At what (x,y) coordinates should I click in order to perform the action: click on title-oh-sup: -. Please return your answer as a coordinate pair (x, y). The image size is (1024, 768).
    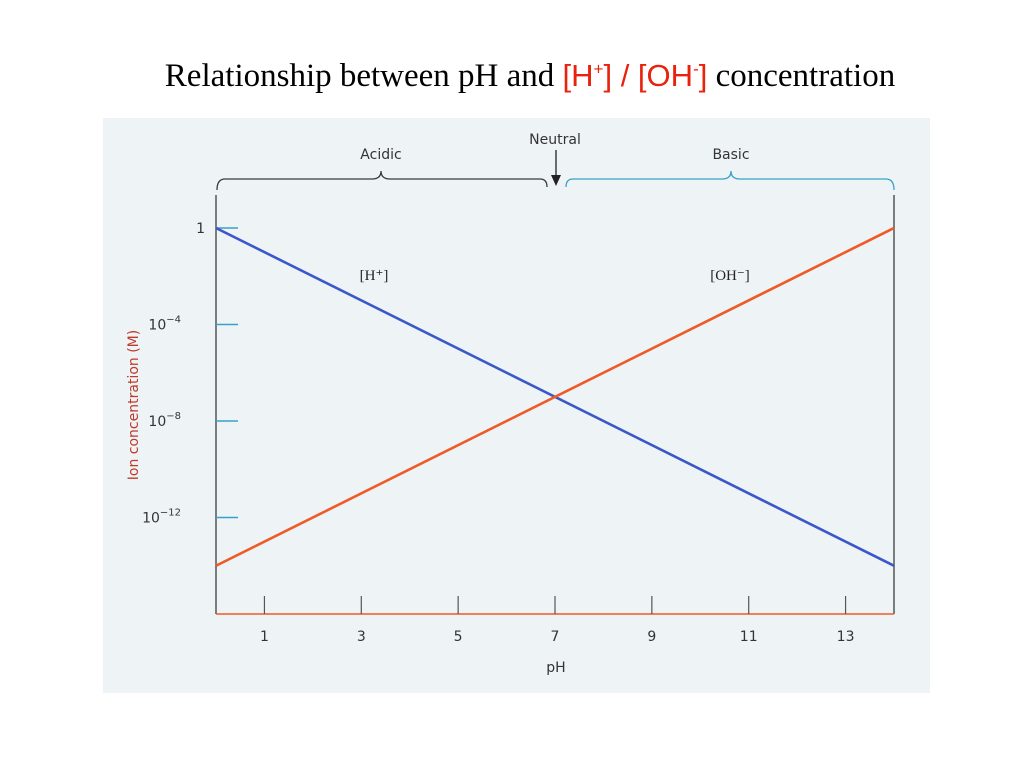
    Looking at the image, I should click on (696, 69).